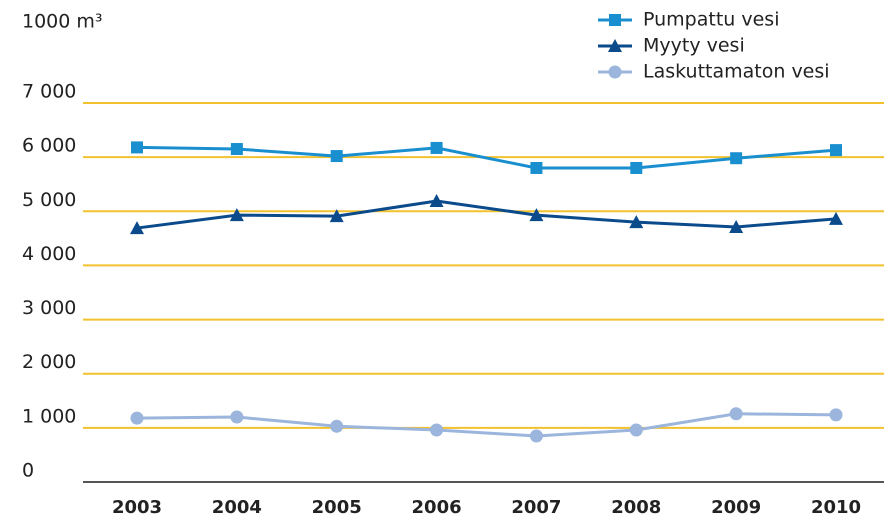 This screenshot has height=525, width=884. What do you see at coordinates (28, 471) in the screenshot?
I see `y-tick-label: 0` at bounding box center [28, 471].